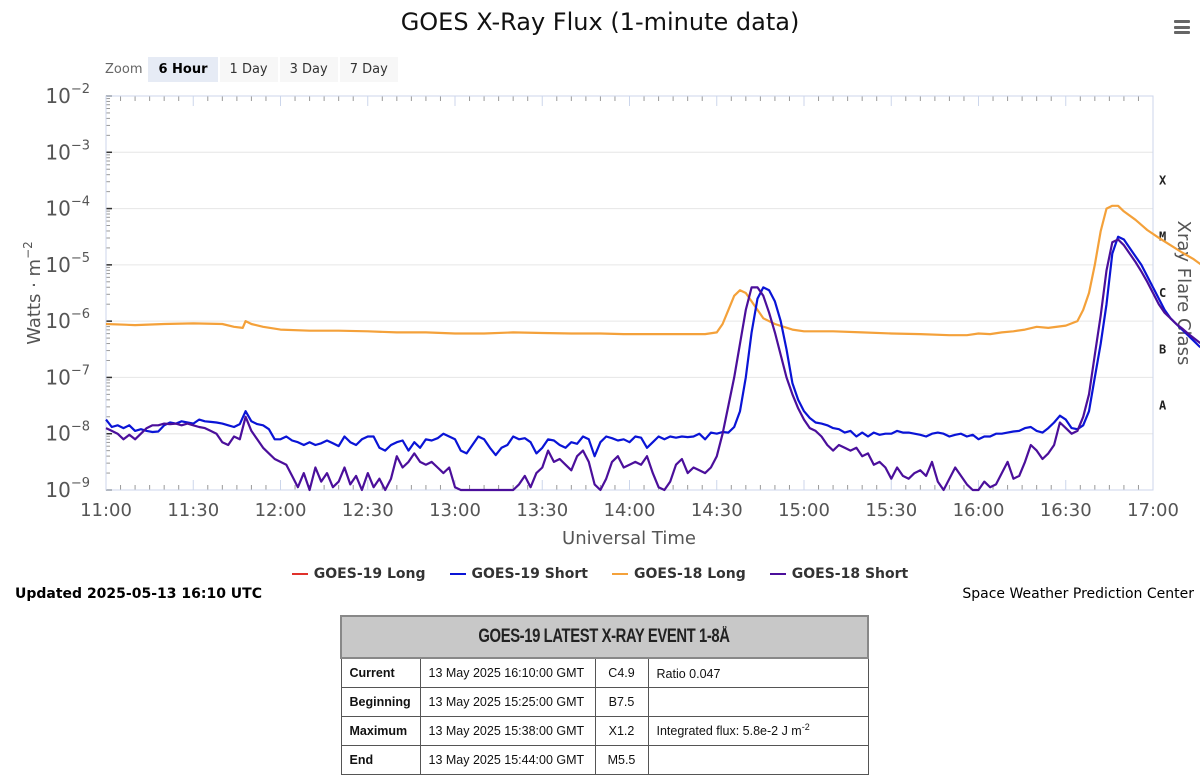 This screenshot has width=1200, height=778. I want to click on row-label: Current, so click(380, 672).